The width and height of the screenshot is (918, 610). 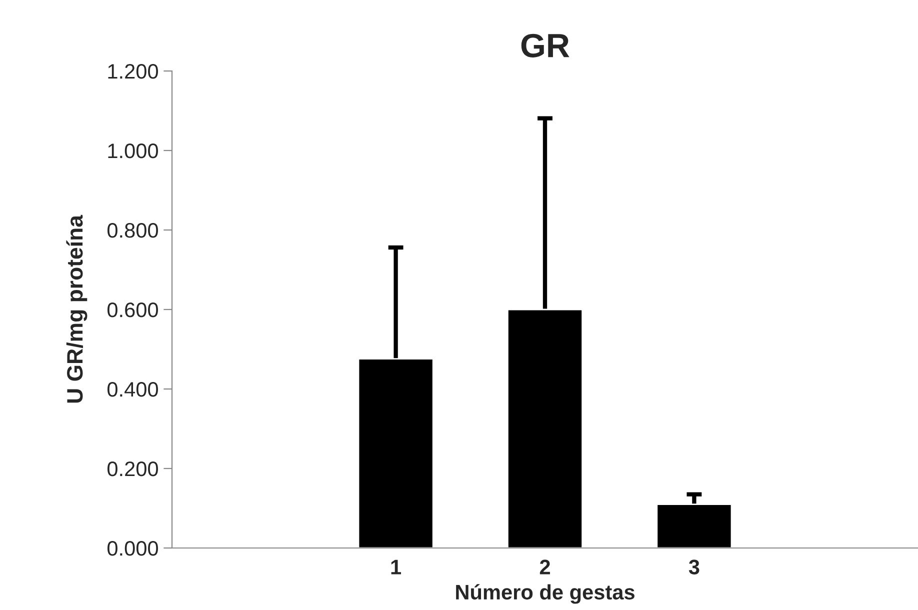 What do you see at coordinates (132, 548) in the screenshot?
I see `y-tick-label: 0.000` at bounding box center [132, 548].